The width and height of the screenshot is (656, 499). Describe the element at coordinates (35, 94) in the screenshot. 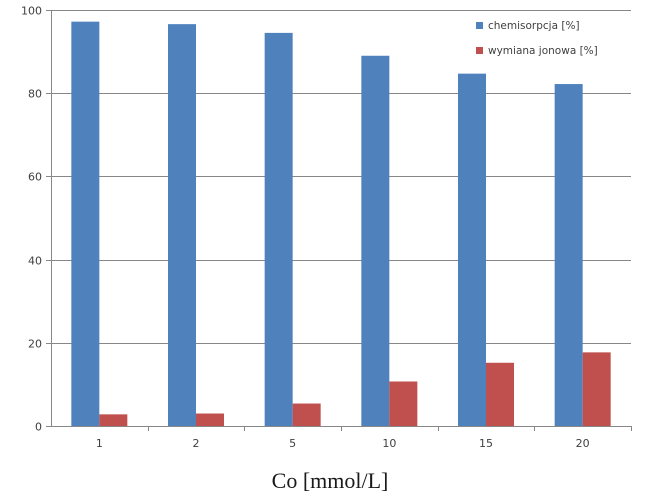

I see `y-tick-label: 80` at that location.